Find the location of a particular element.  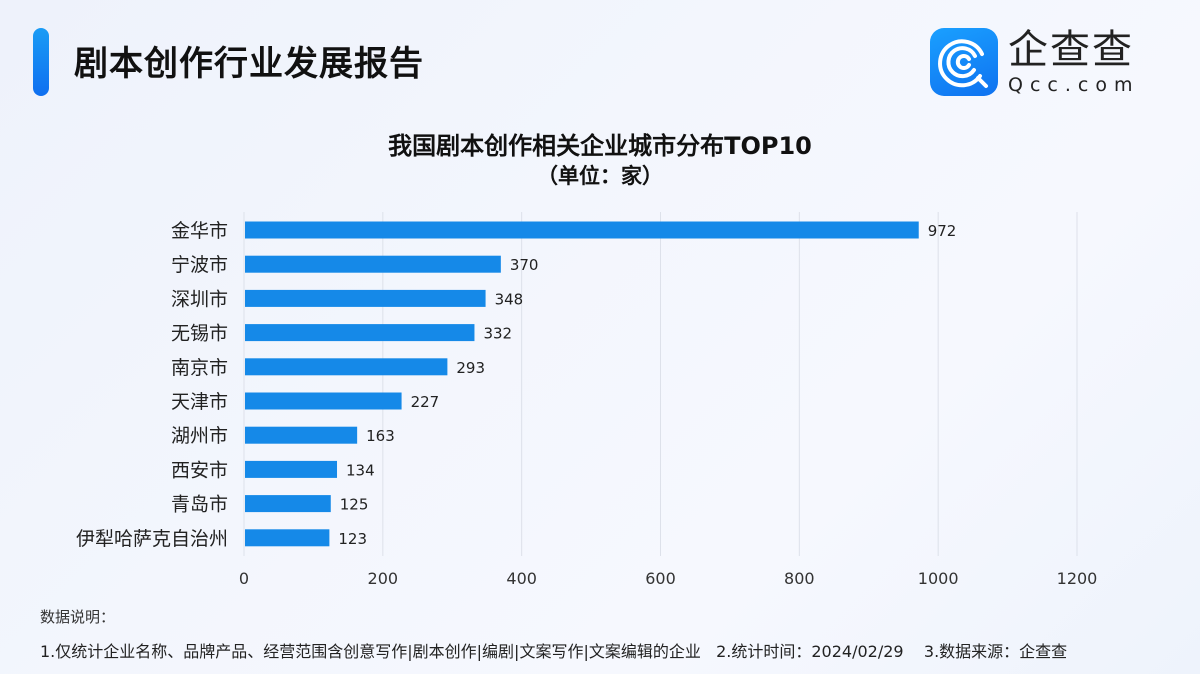

data-label: 227 is located at coordinates (425, 402).